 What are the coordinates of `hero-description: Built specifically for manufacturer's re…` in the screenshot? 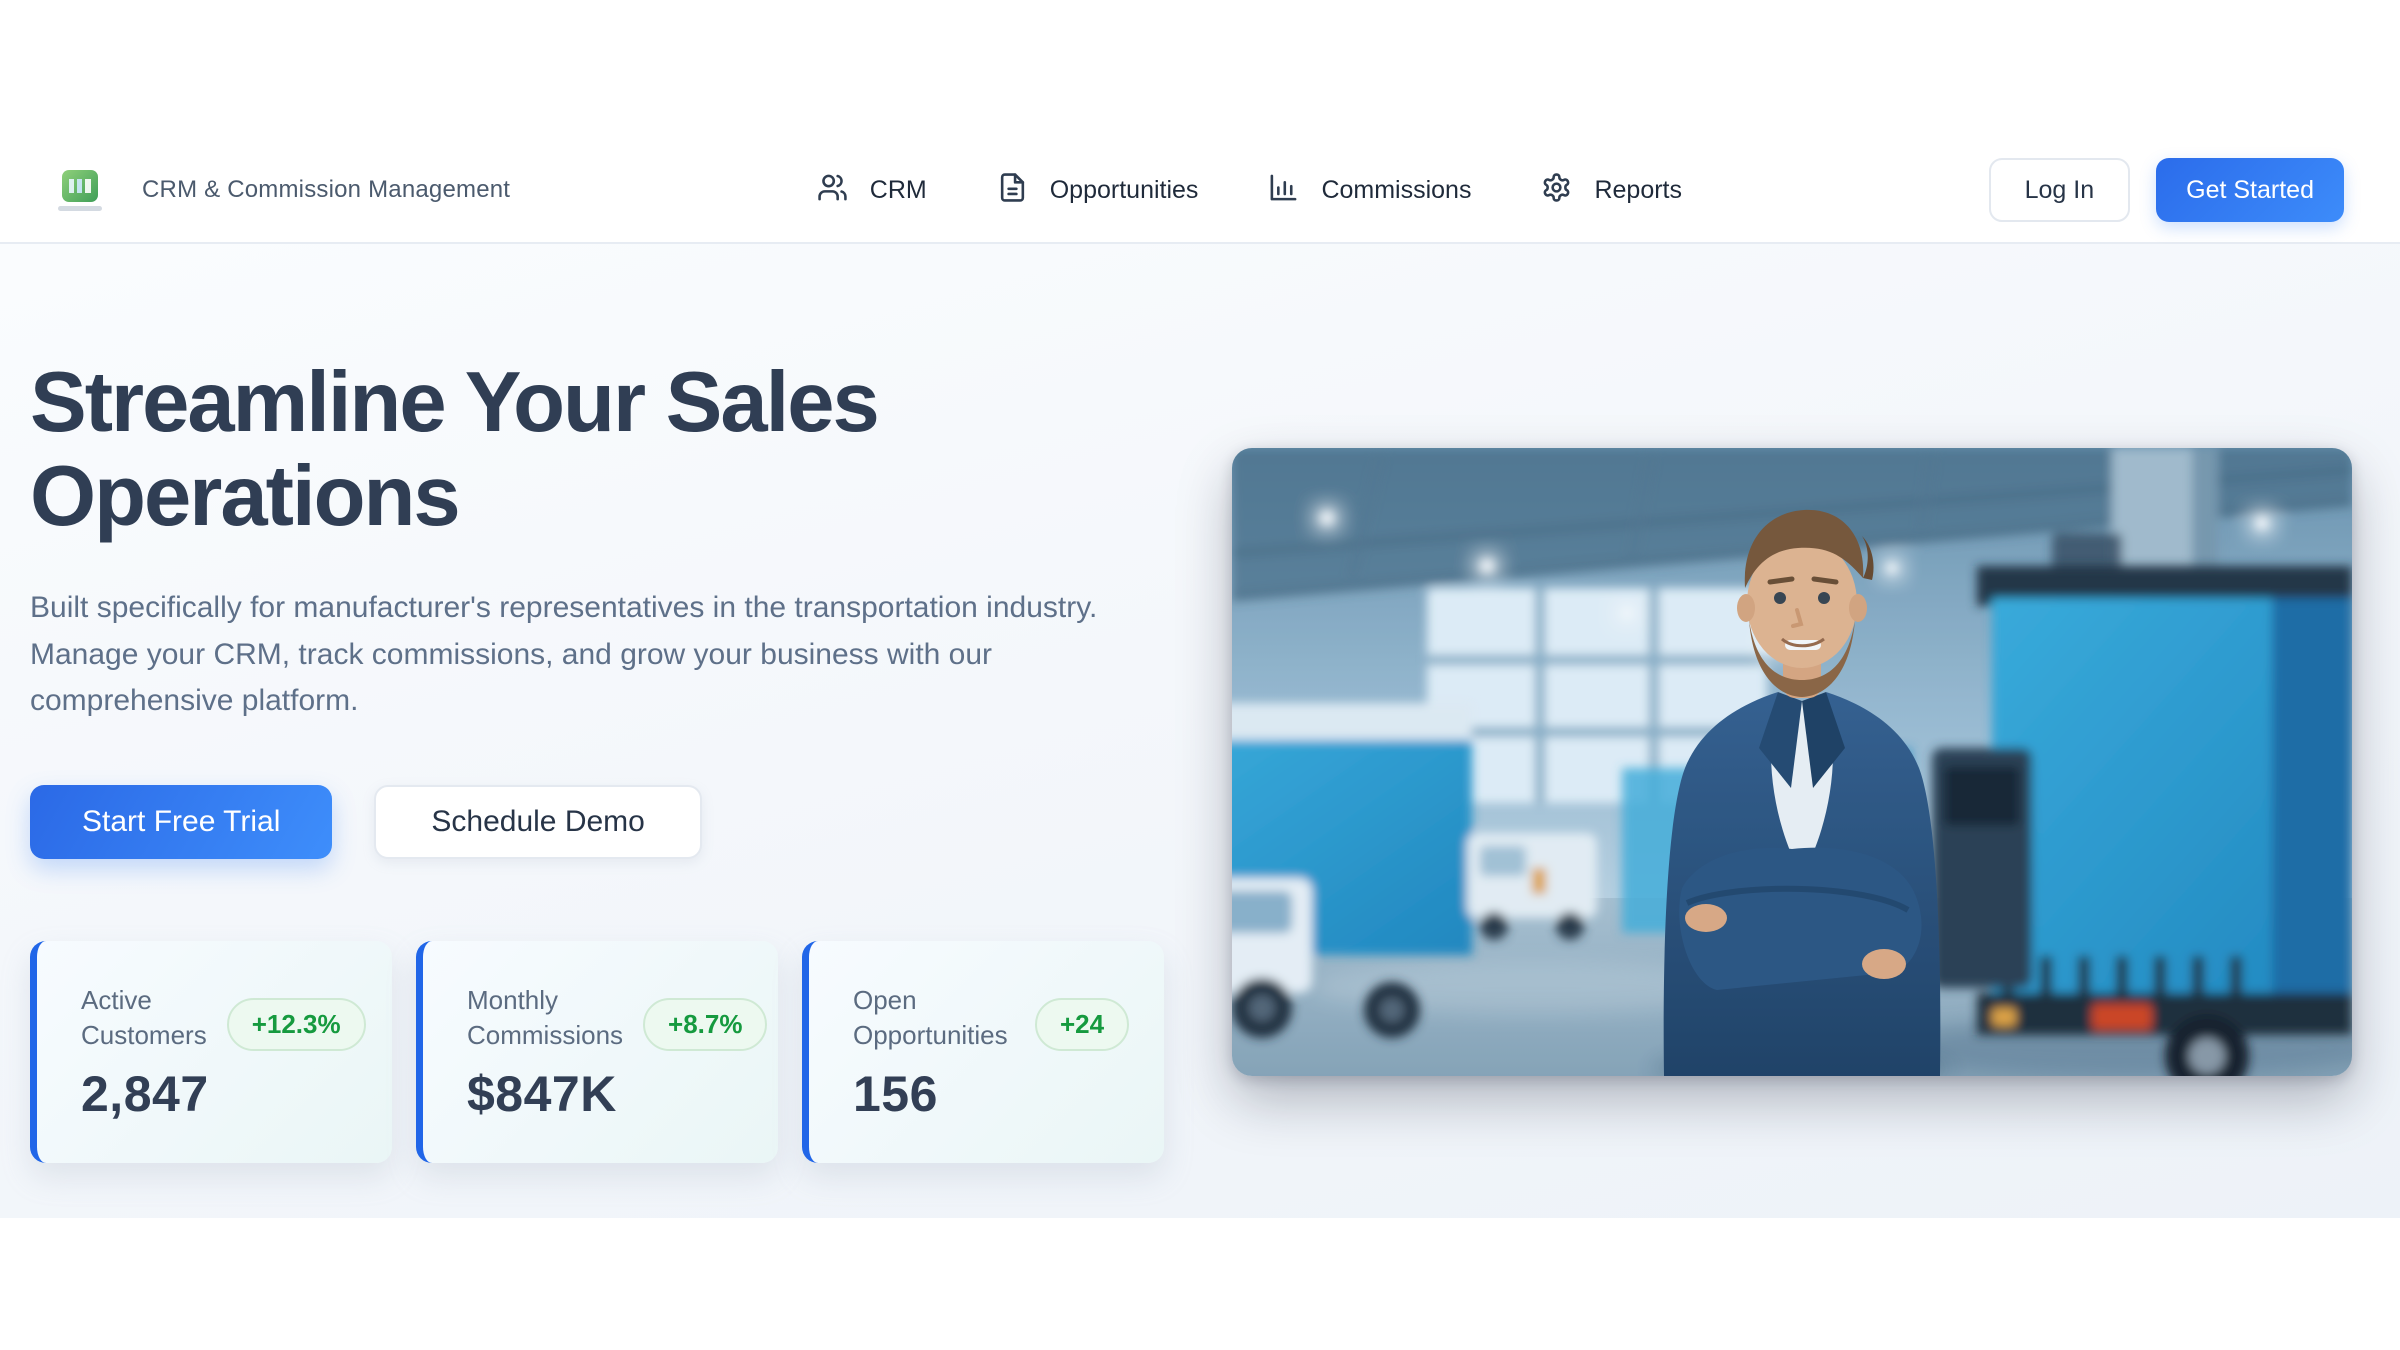 It's located at (564, 654).